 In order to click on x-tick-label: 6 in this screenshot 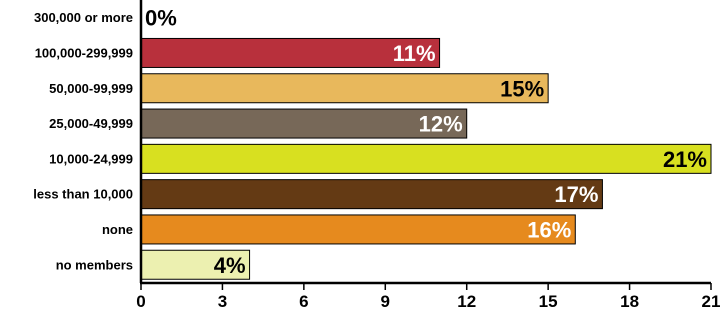, I will do `click(303, 301)`.